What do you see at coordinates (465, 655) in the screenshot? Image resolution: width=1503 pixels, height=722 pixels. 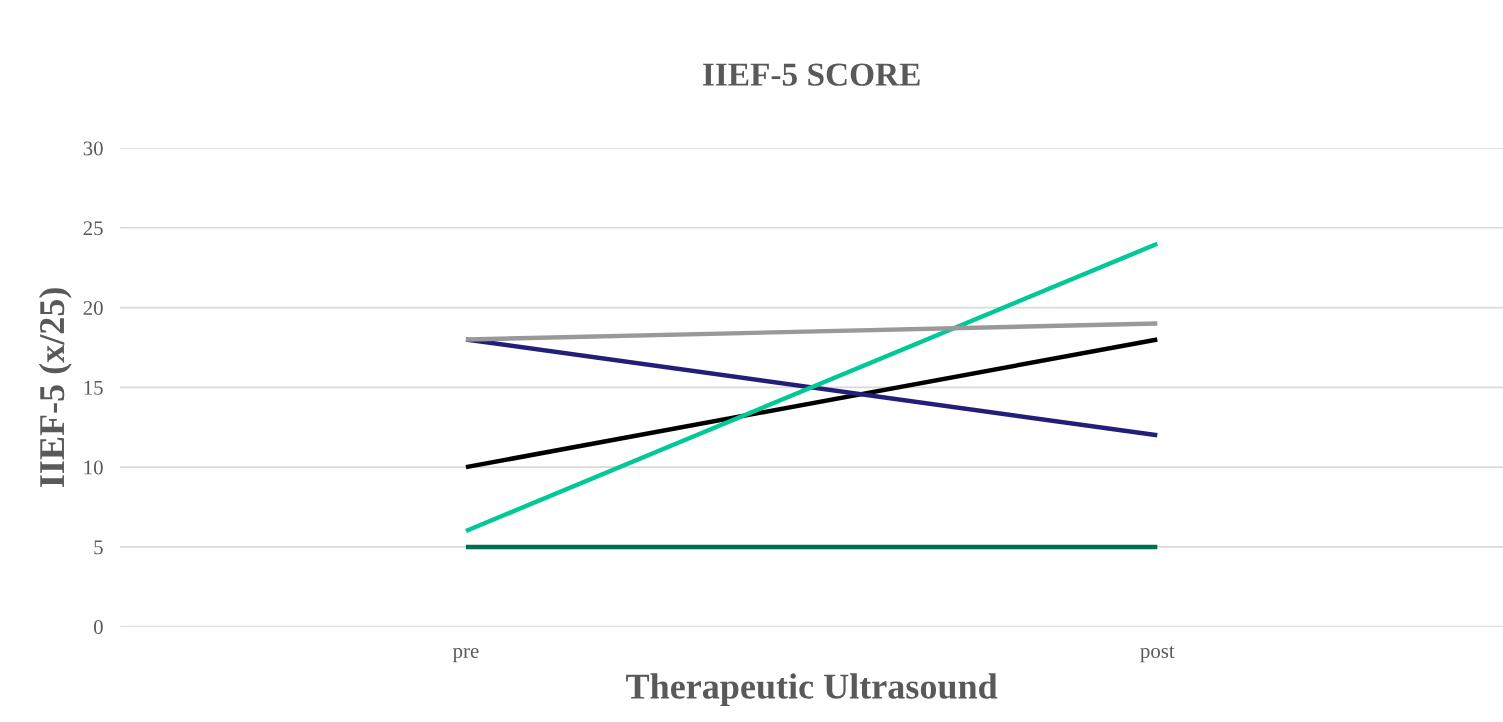 I see `x-tick-label: pre` at bounding box center [465, 655].